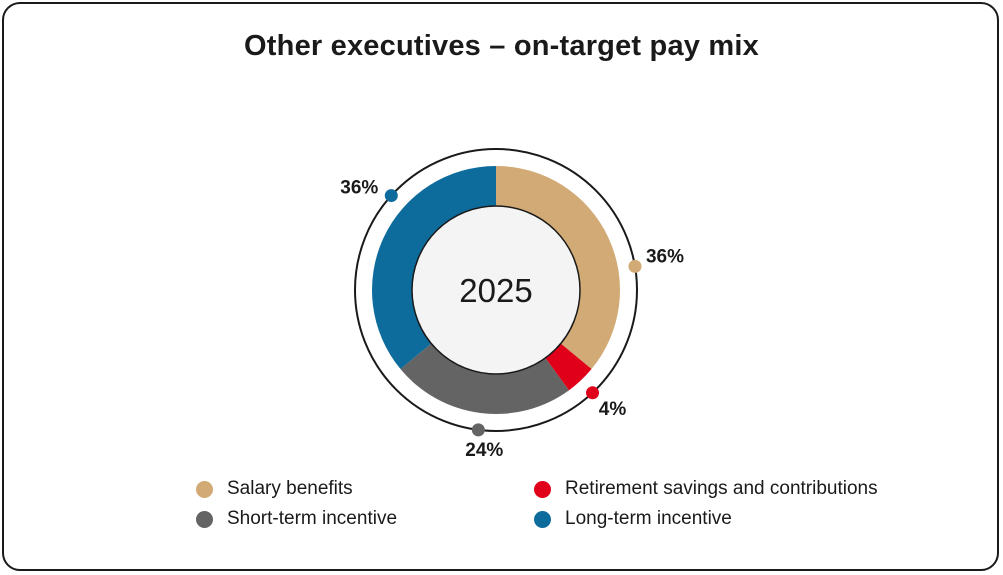  What do you see at coordinates (204, 489) in the screenshot?
I see `legend-dot-salary` at bounding box center [204, 489].